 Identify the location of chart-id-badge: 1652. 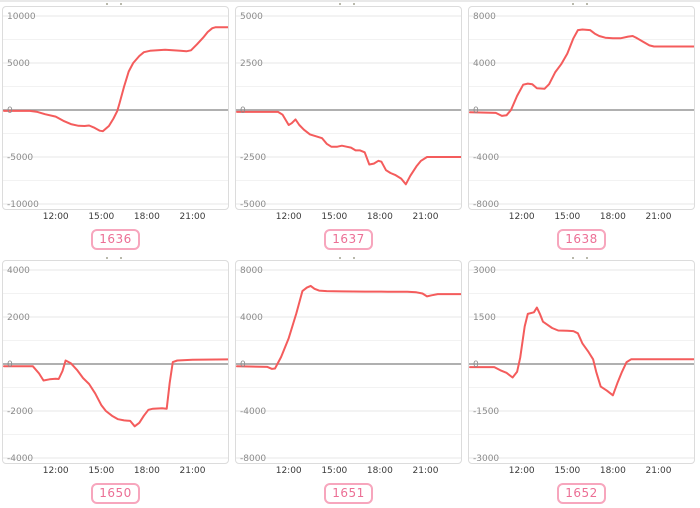
(581, 493).